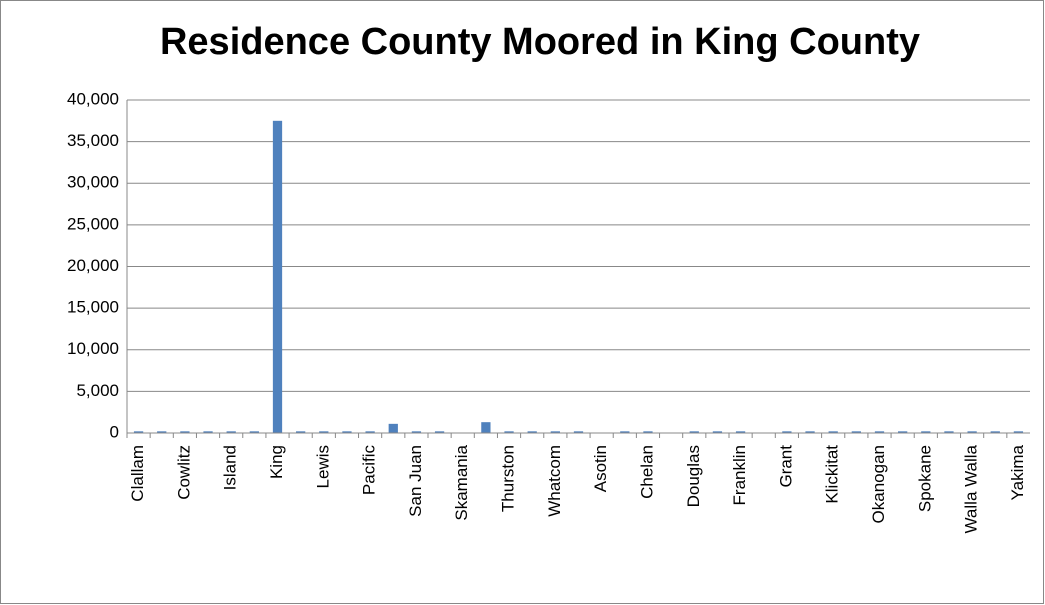 Image resolution: width=1045 pixels, height=605 pixels. What do you see at coordinates (554, 481) in the screenshot?
I see `x-tick-label: Whatcom` at bounding box center [554, 481].